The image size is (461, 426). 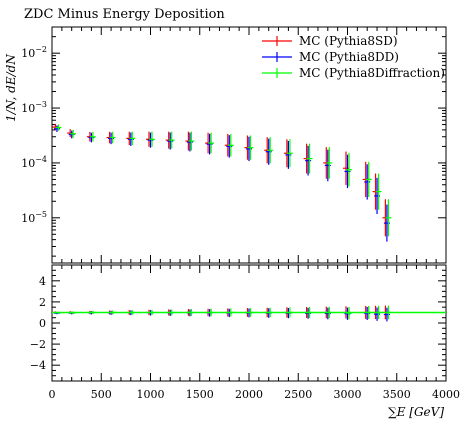 What do you see at coordinates (42, 281) in the screenshot?
I see `ratio-tick-label: 4` at bounding box center [42, 281].